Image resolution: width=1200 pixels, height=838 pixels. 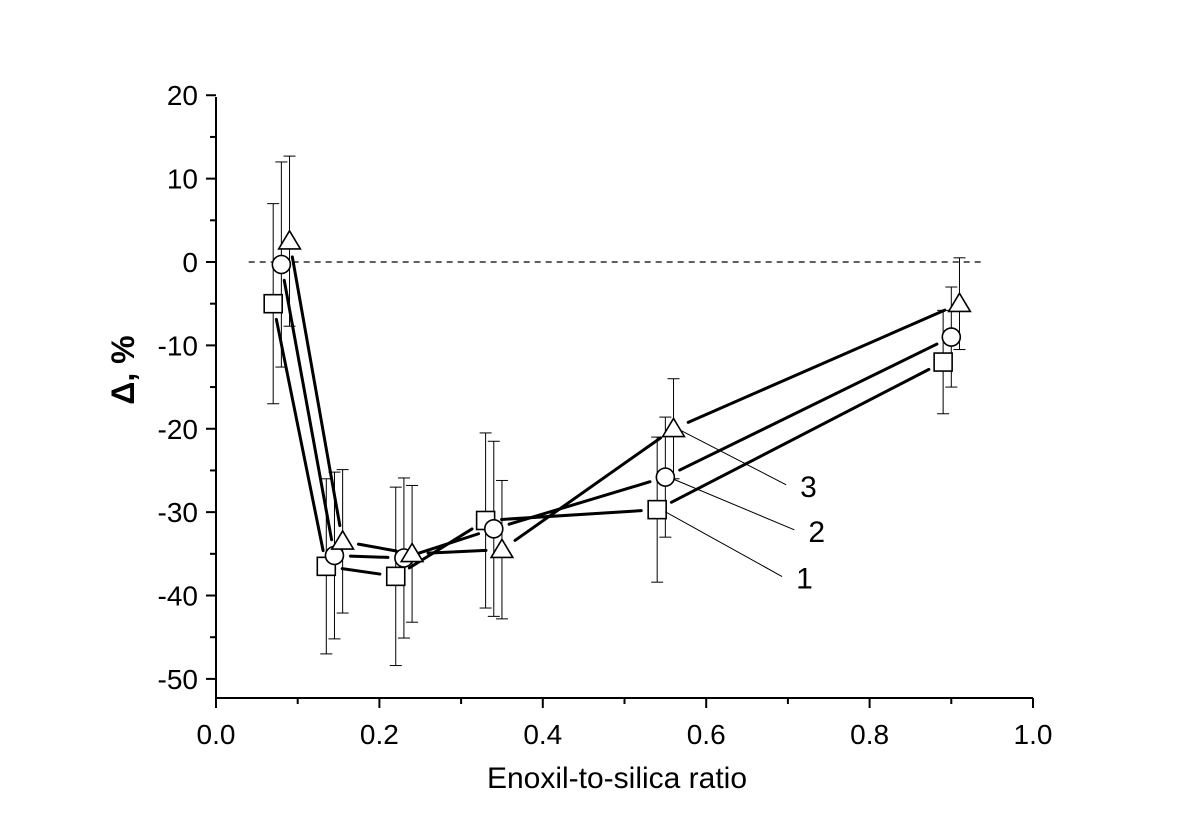 I want to click on y-axis-title: Δ, %, so click(x=123, y=369).